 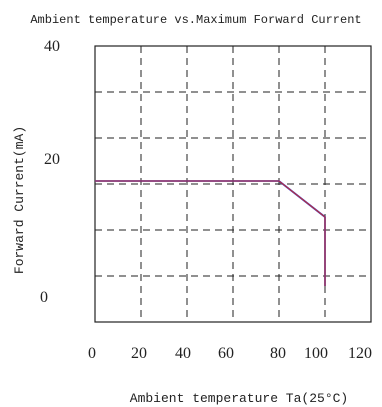 I want to click on x-axis-label: Ambient temperature Ta(25°C), so click(x=239, y=398).